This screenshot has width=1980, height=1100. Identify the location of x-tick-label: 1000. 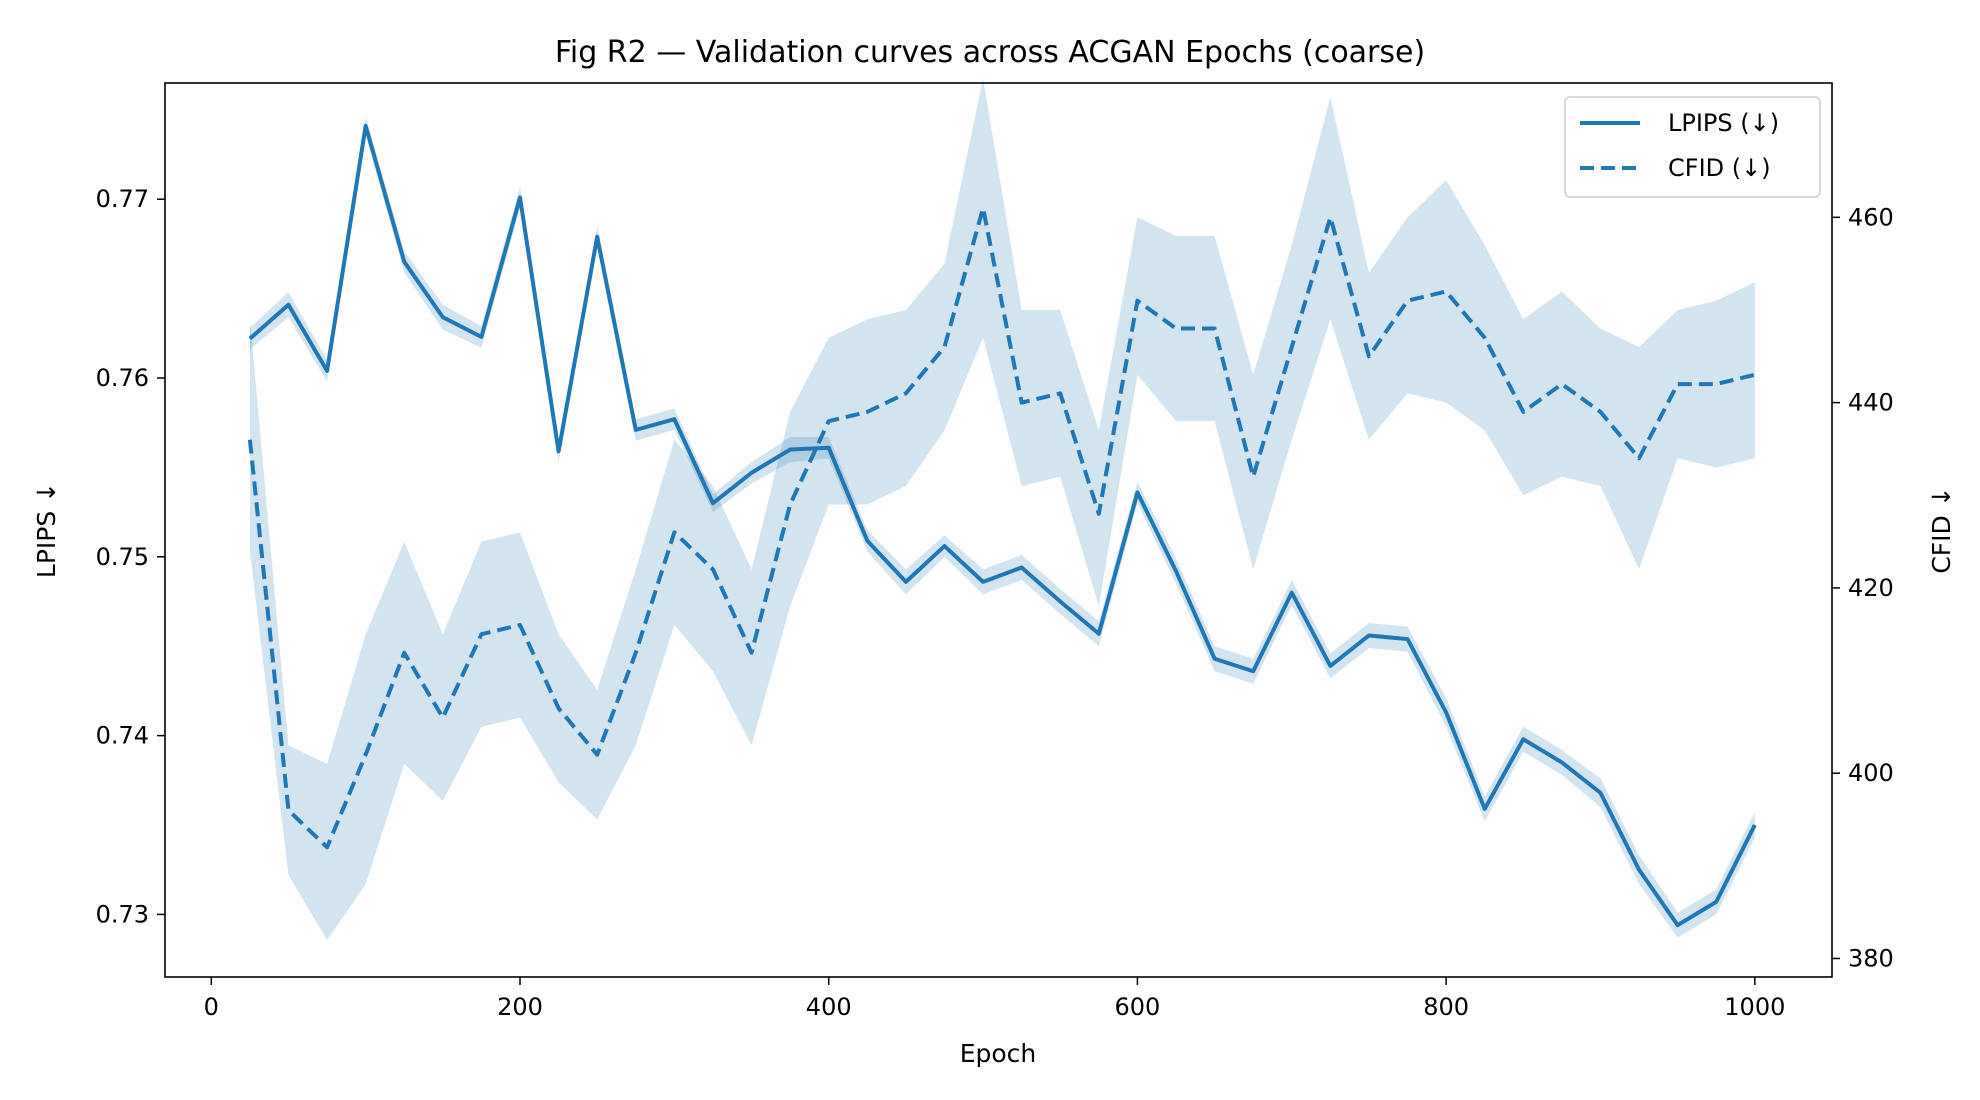
(1754, 1007).